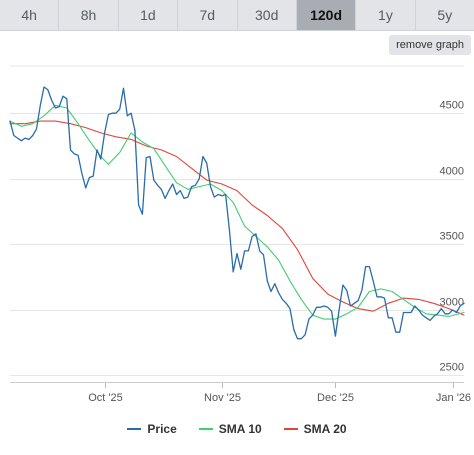 This screenshot has height=455, width=474. I want to click on legend-label-sma-20: SMA 20, so click(325, 429).